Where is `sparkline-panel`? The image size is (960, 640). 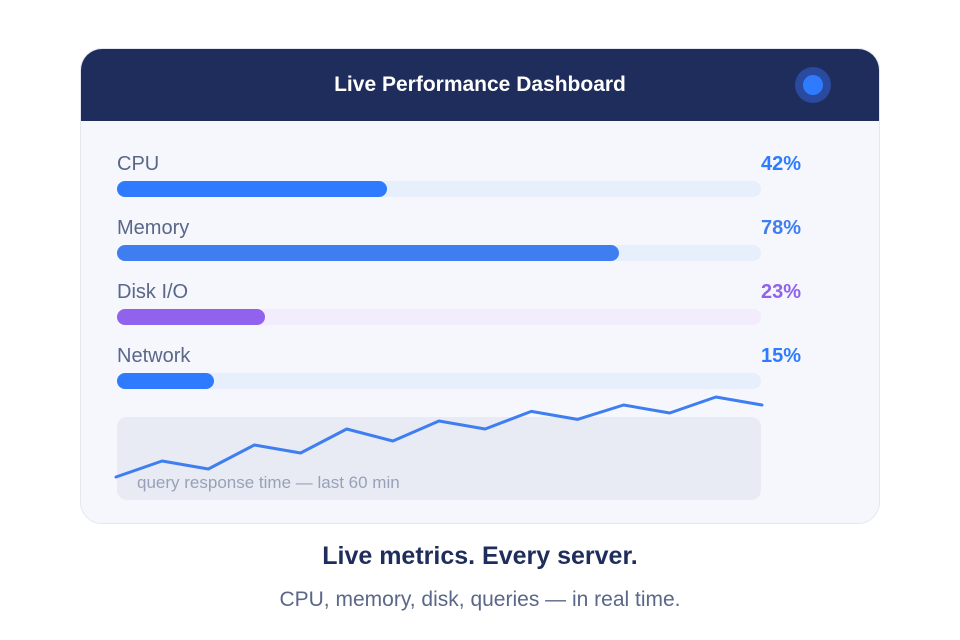 sparkline-panel is located at coordinates (439, 458).